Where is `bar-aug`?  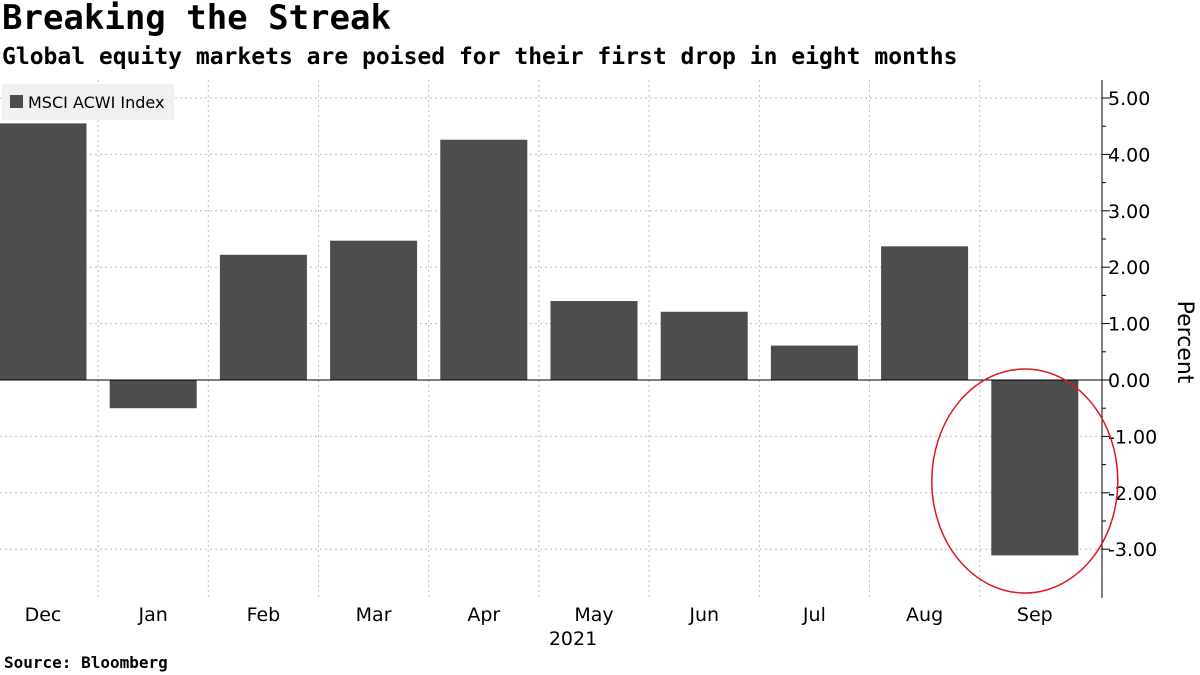
bar-aug is located at coordinates (925, 313).